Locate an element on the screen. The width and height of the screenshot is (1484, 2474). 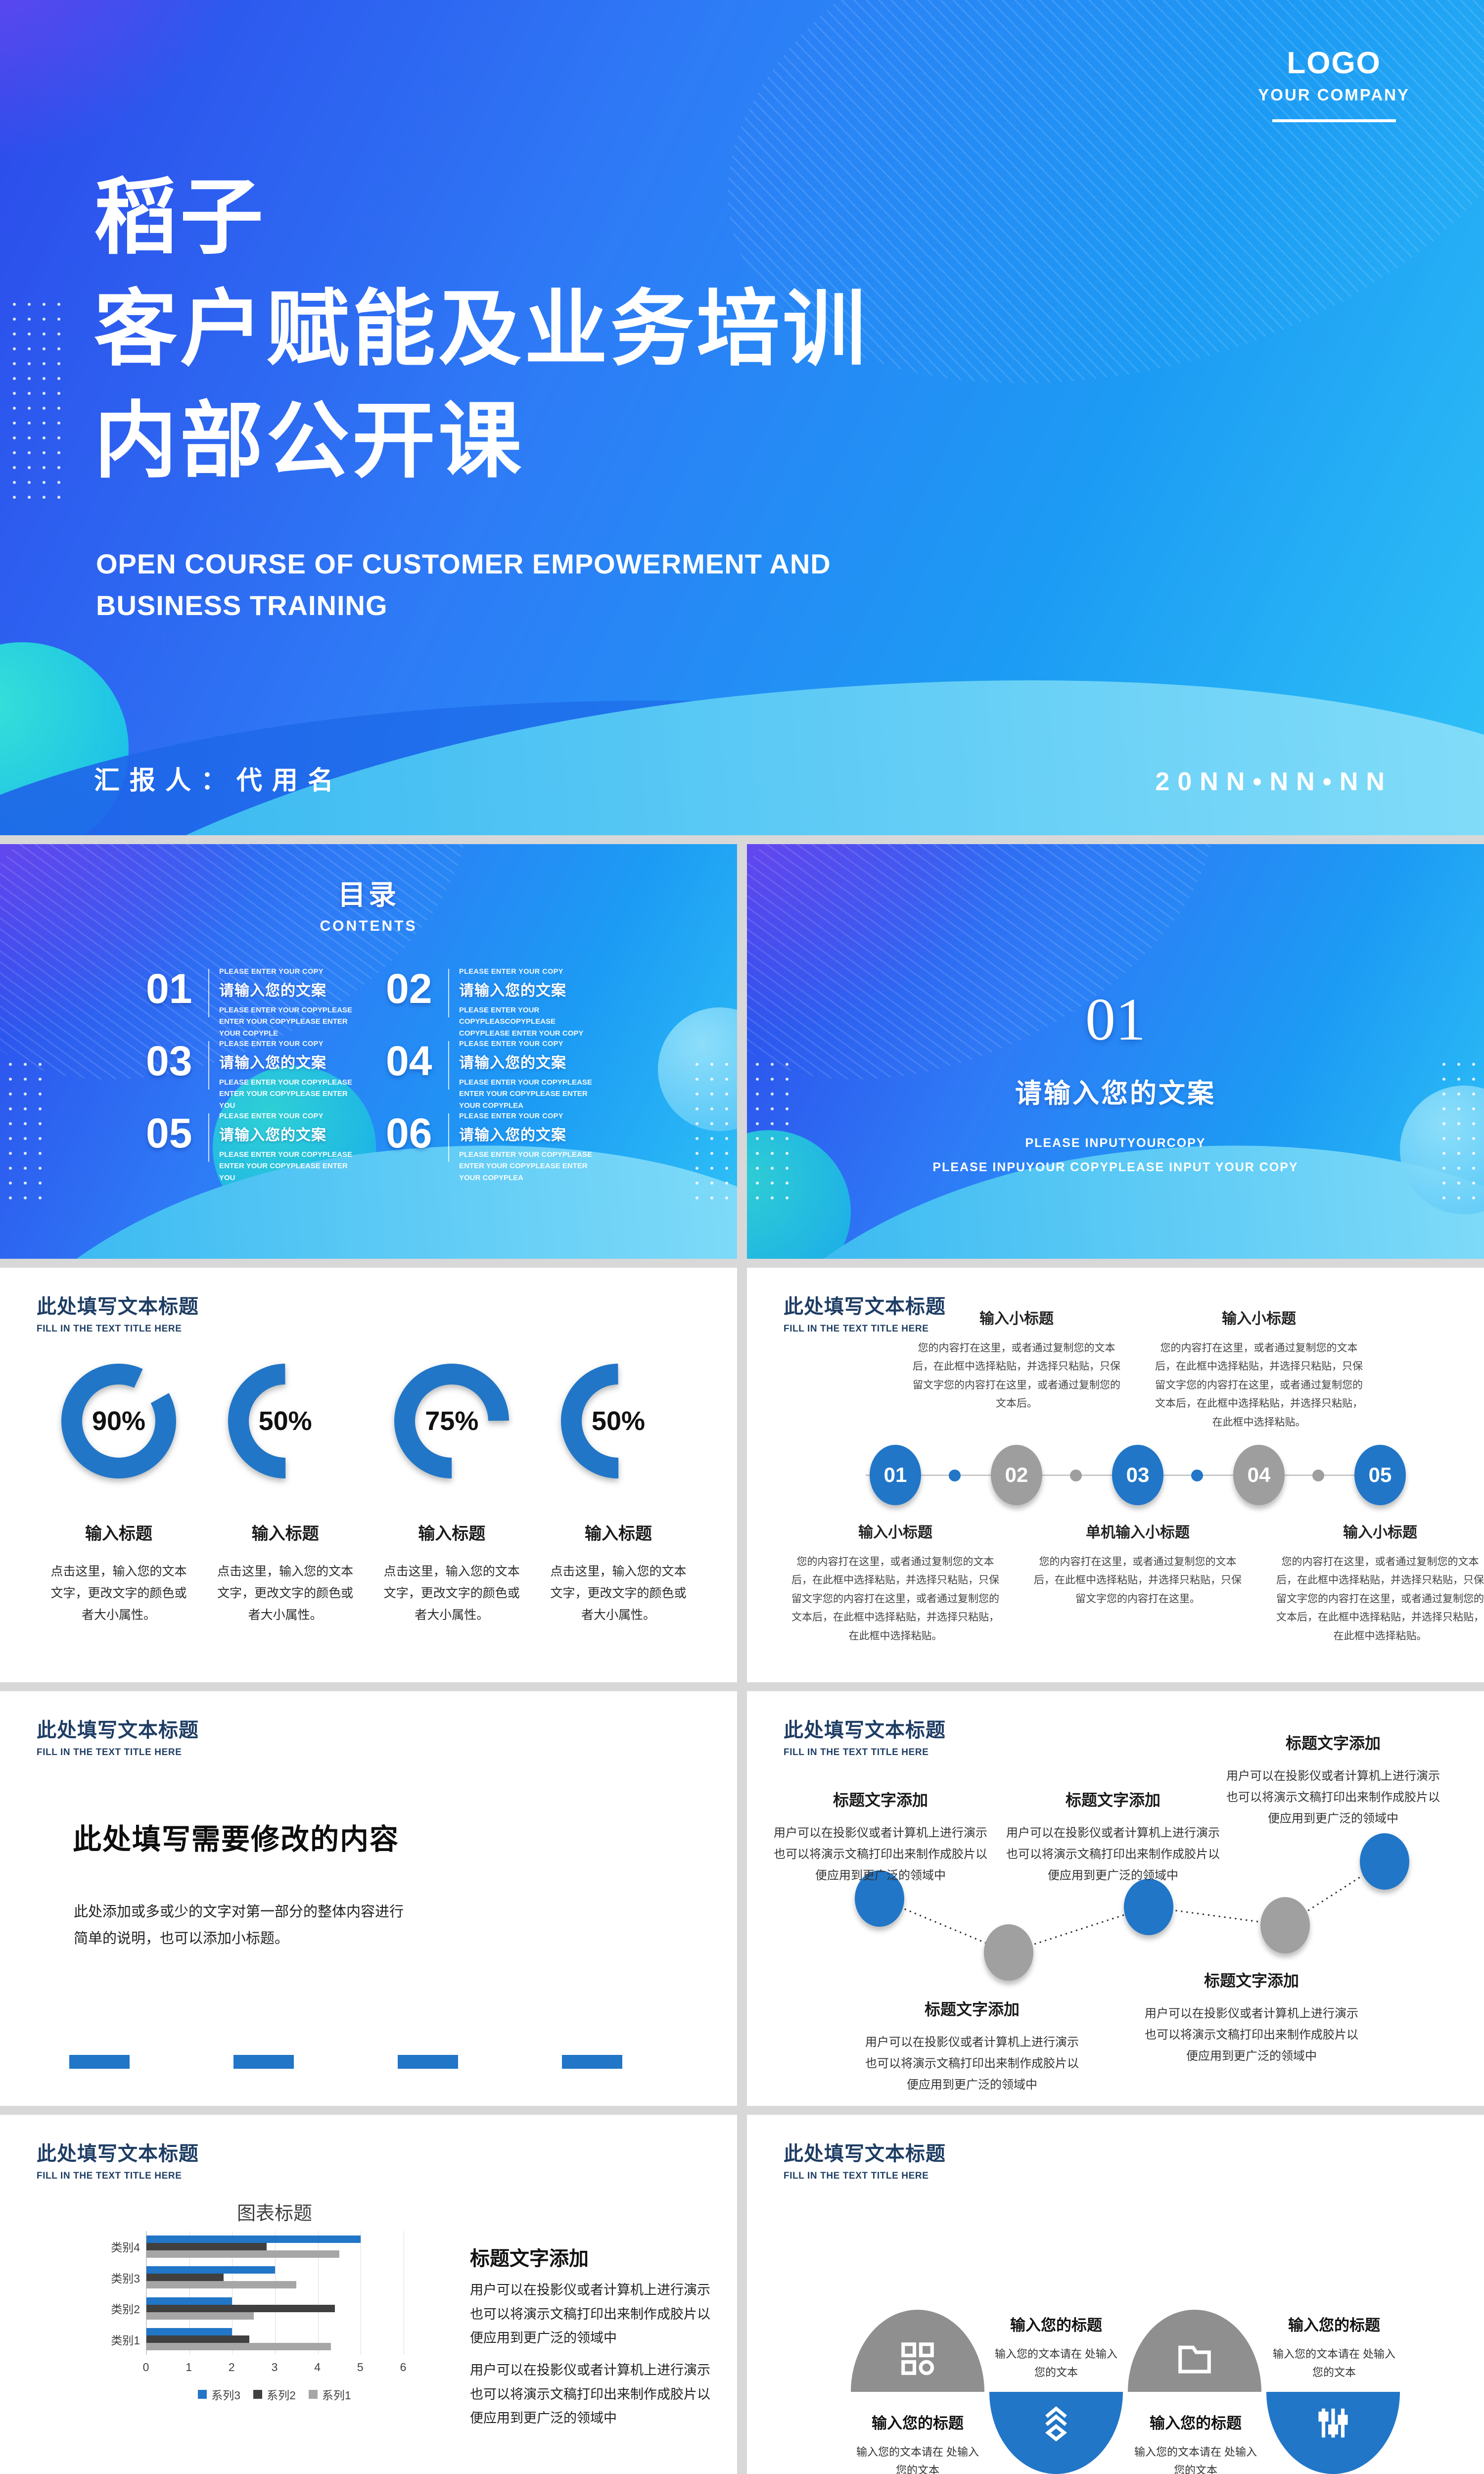
donut-percent: 75% is located at coordinates (452, 1421).